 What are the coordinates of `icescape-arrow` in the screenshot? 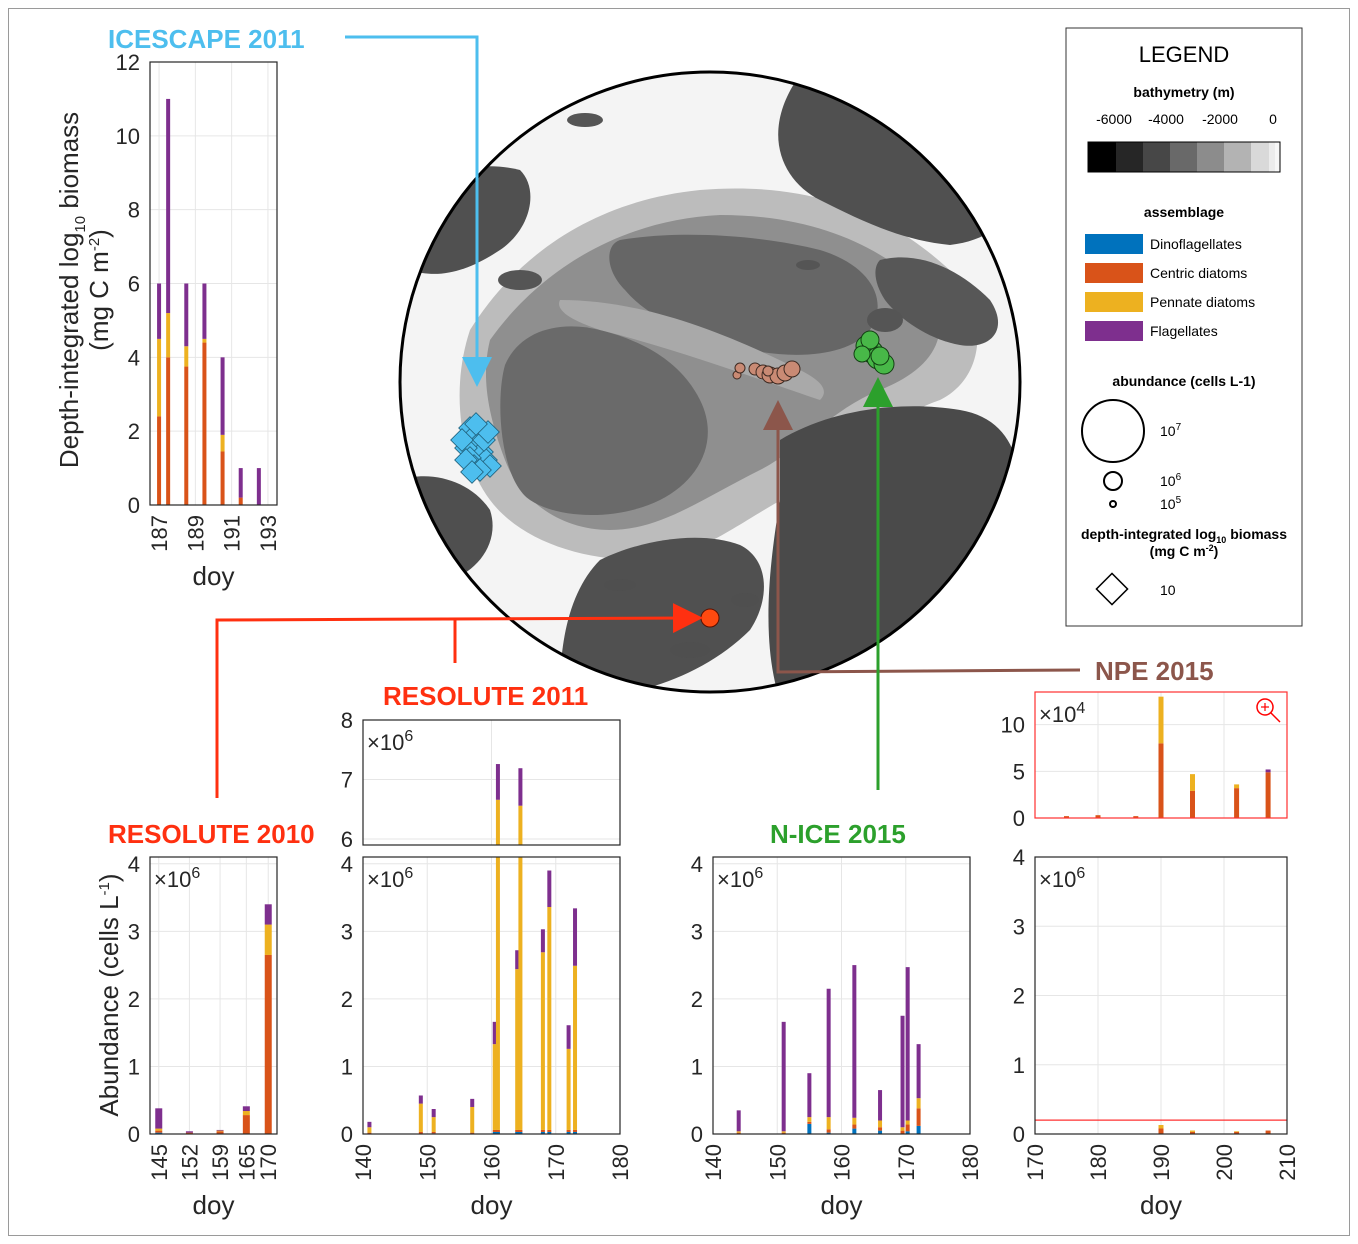 It's located at (418, 211).